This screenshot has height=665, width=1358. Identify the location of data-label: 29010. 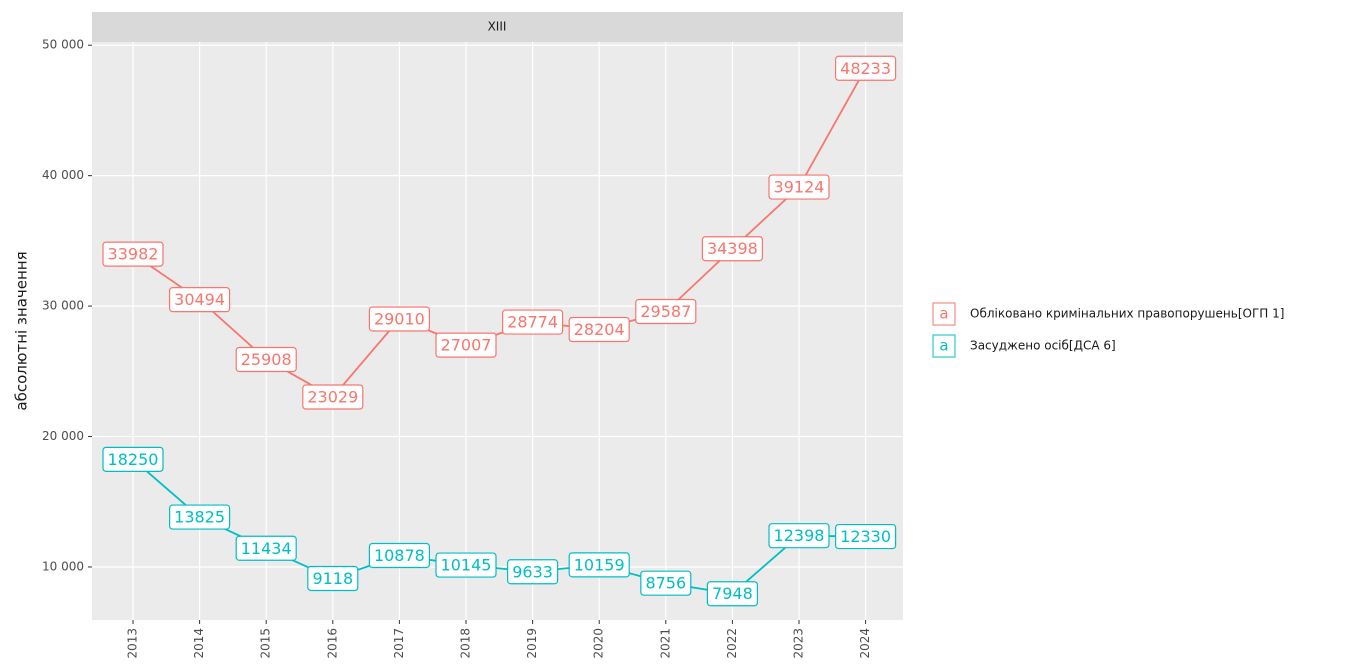
(399, 319).